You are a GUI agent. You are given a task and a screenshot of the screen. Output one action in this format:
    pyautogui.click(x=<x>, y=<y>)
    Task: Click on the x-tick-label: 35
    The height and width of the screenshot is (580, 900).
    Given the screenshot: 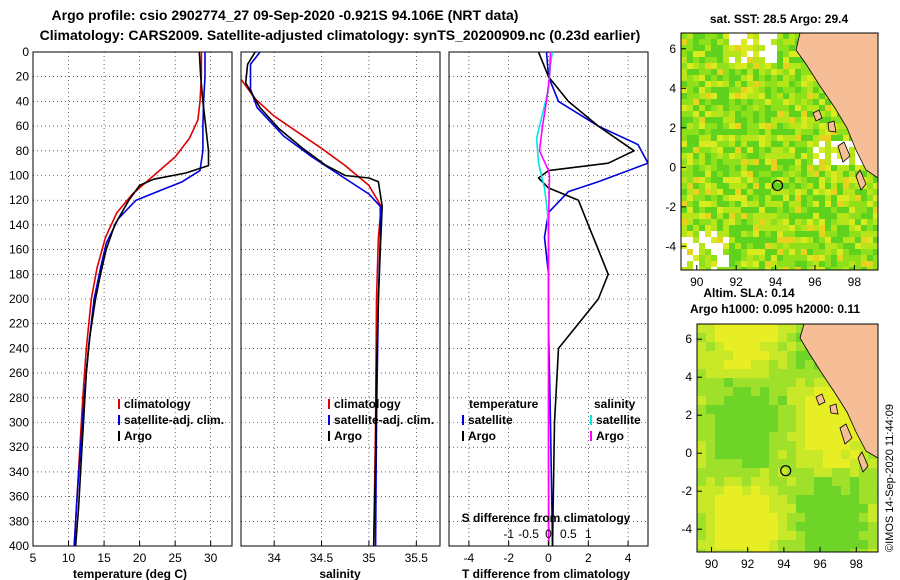 What is the action you would take?
    pyautogui.click(x=369, y=558)
    